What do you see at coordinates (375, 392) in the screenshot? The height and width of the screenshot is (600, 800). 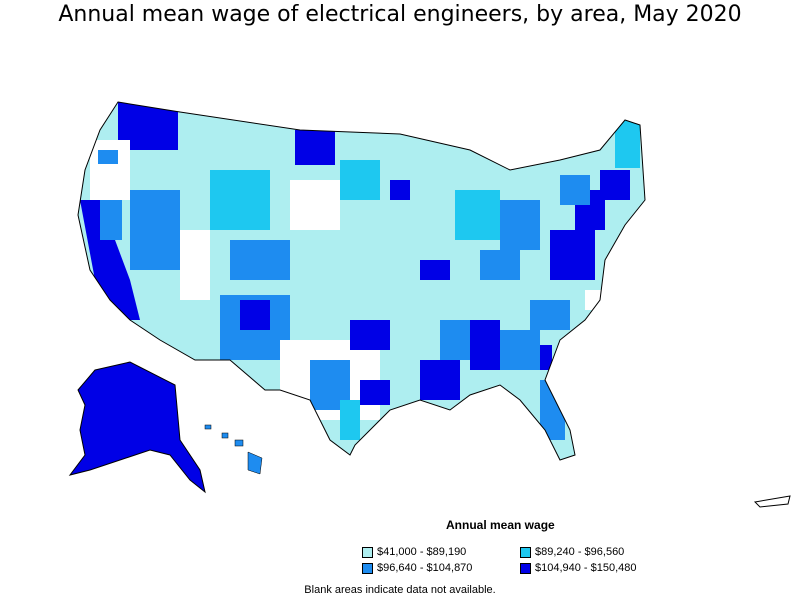 I see `region-houston` at bounding box center [375, 392].